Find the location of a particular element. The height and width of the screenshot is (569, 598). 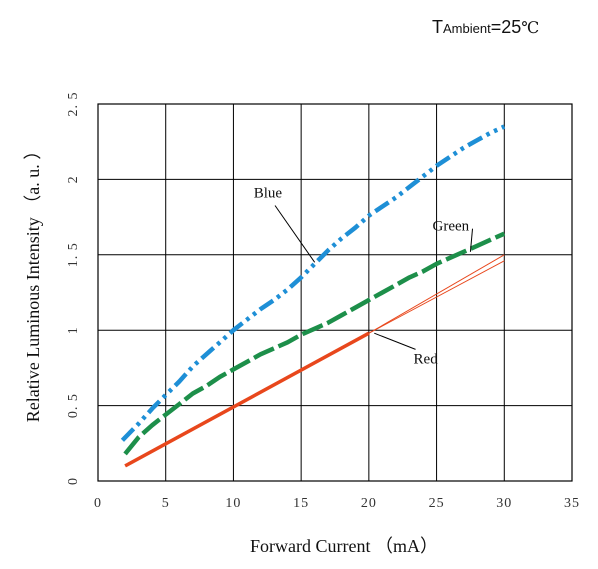

annotation-leaders is located at coordinates (374, 277).